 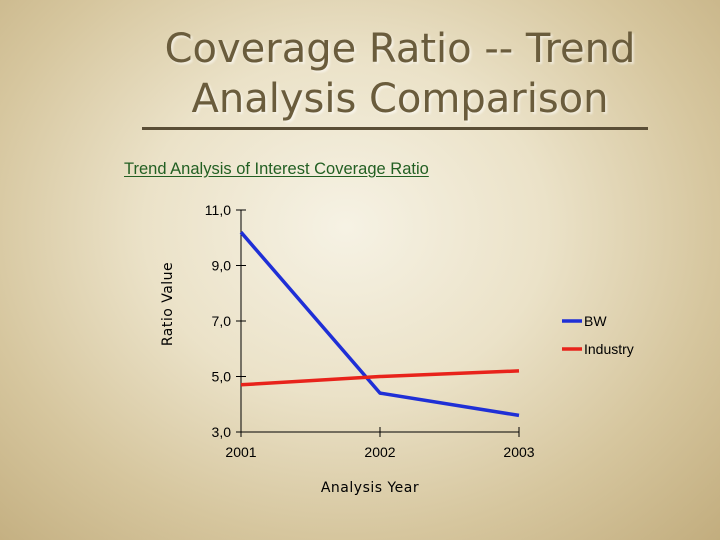 What do you see at coordinates (222, 321) in the screenshot?
I see `y-tick-label: 7,0` at bounding box center [222, 321].